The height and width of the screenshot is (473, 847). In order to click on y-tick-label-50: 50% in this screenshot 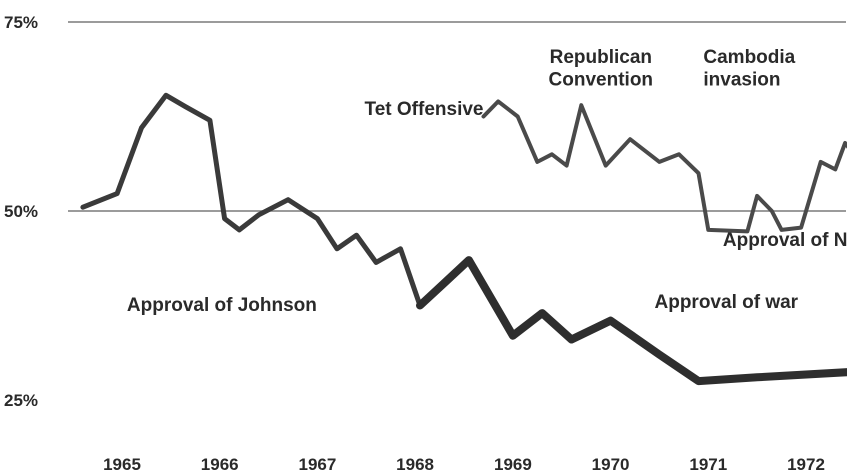, I will do `click(21, 211)`.